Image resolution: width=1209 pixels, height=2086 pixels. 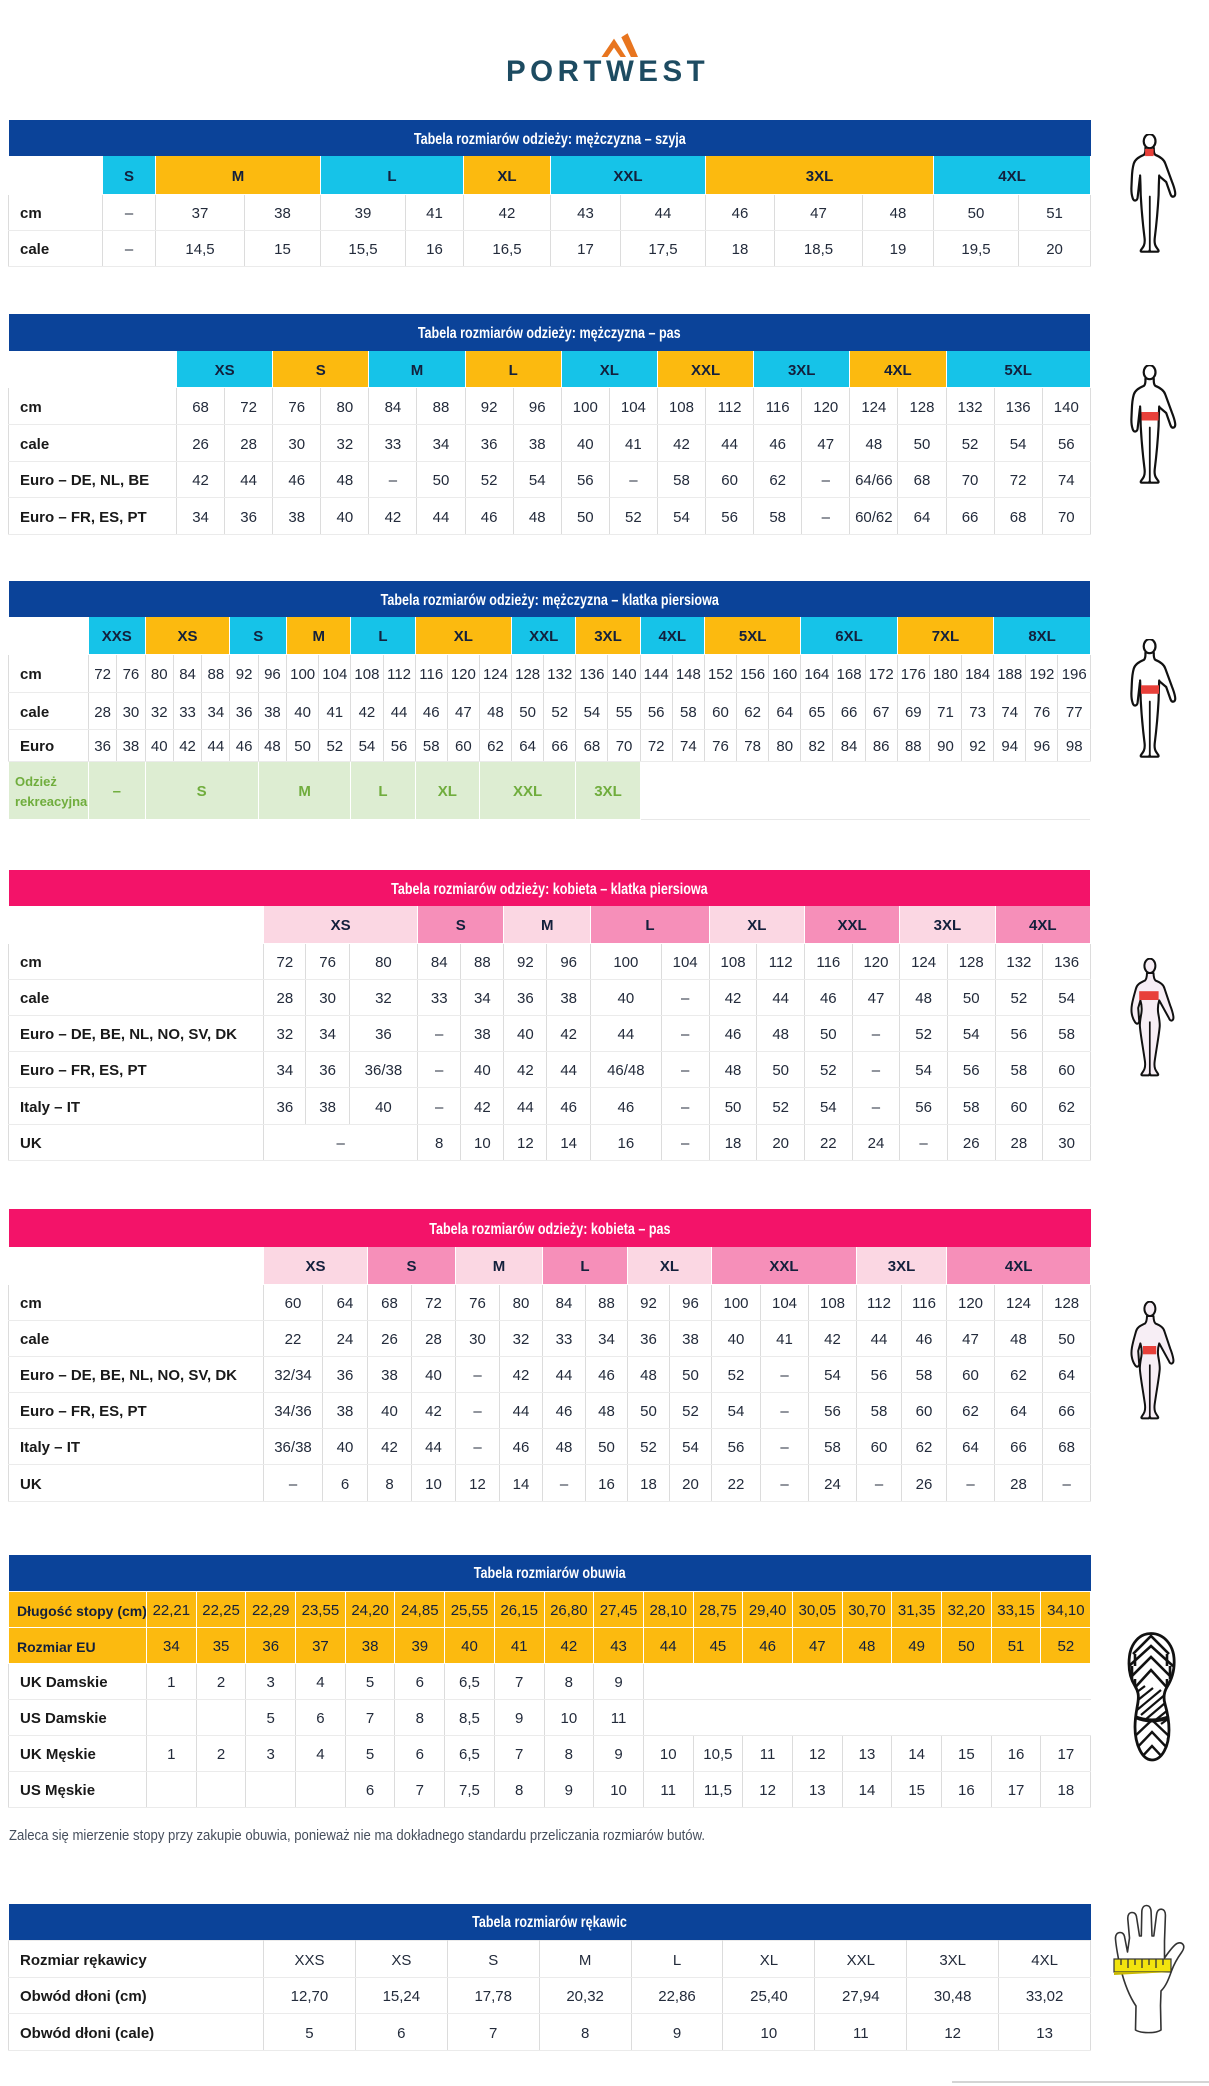 I want to click on svg-text: PORTWEST, so click(x=607, y=70).